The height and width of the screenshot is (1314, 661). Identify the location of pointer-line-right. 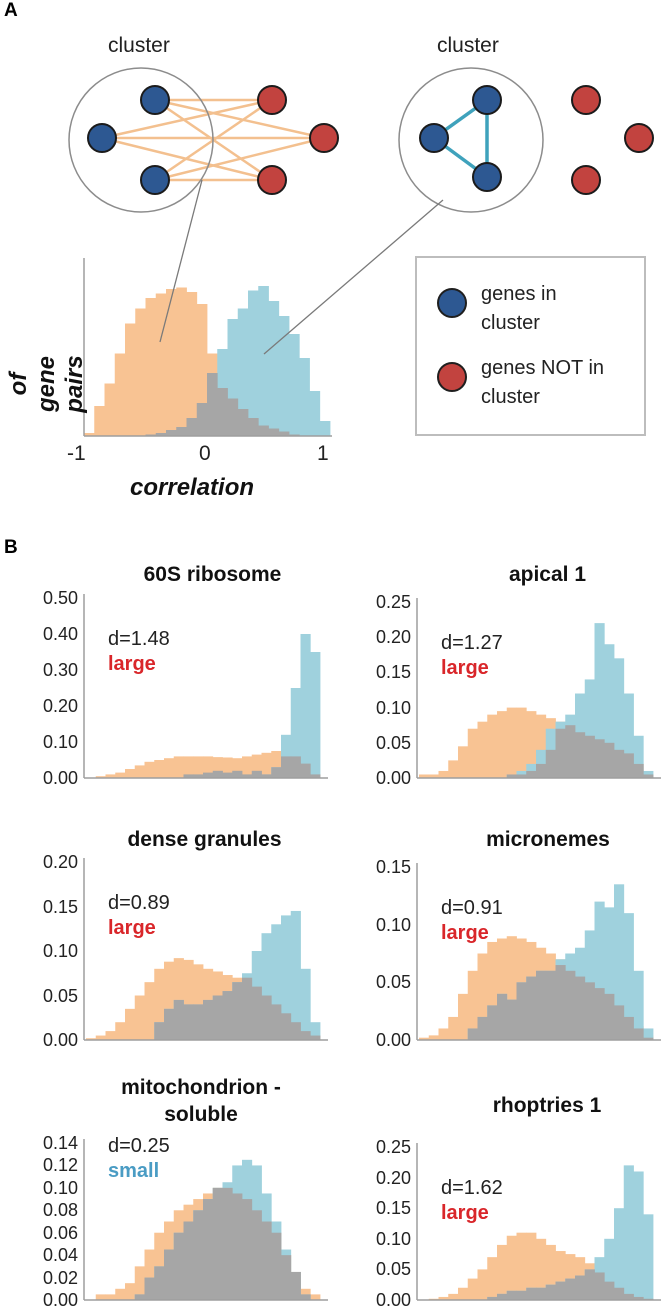
(353, 277).